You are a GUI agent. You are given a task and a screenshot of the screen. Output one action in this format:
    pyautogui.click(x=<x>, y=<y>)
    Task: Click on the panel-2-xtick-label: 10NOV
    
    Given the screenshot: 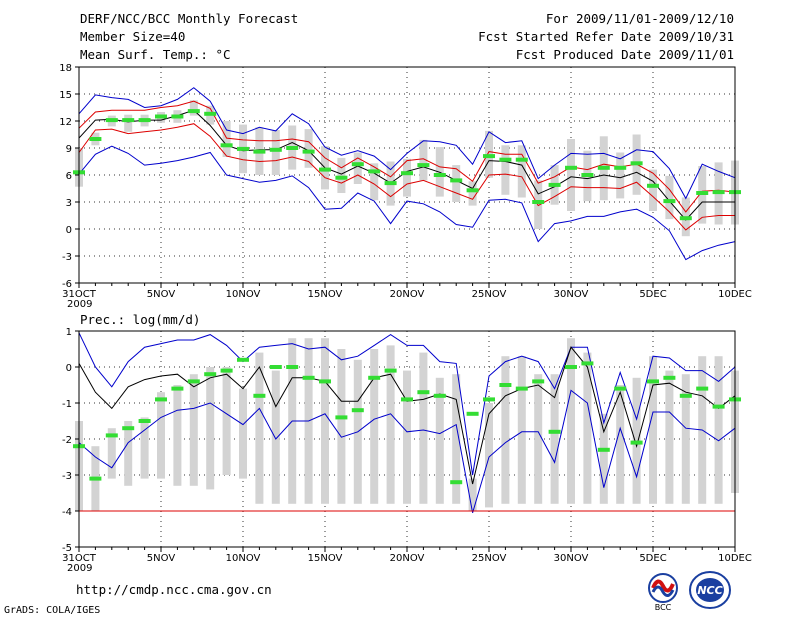 What is the action you would take?
    pyautogui.click(x=243, y=558)
    